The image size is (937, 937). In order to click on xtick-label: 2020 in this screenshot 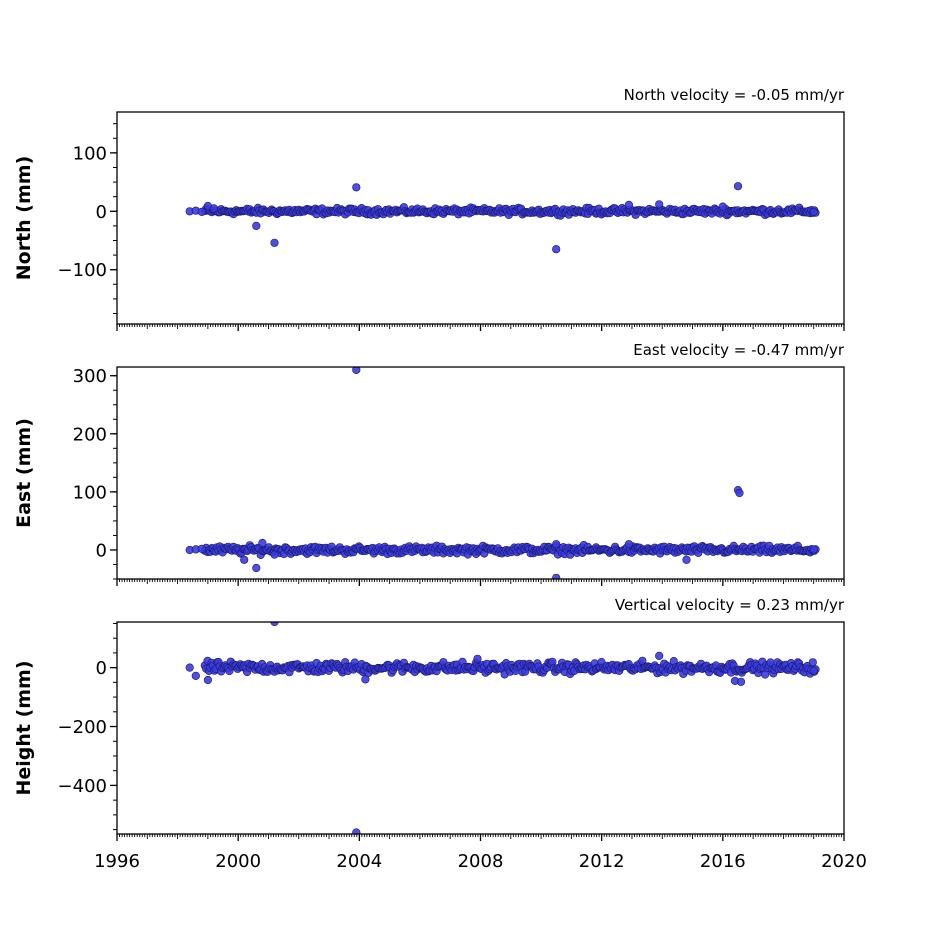, I will do `click(844, 861)`.